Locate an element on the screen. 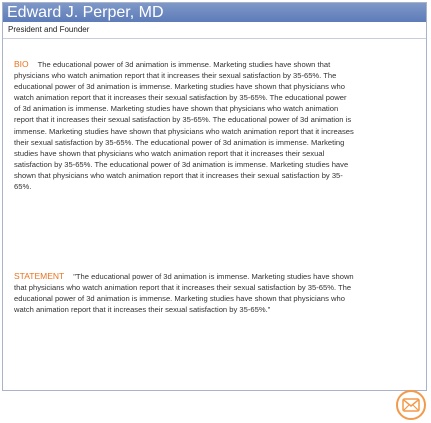 This screenshot has height=423, width=431. profile-role: President and Founder is located at coordinates (214, 30).